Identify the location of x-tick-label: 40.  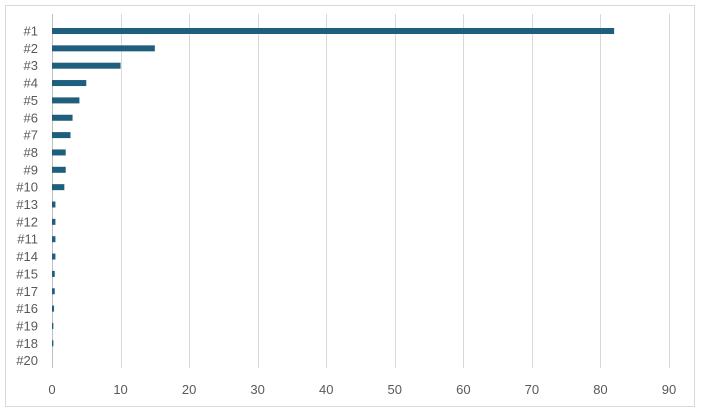
(326, 389).